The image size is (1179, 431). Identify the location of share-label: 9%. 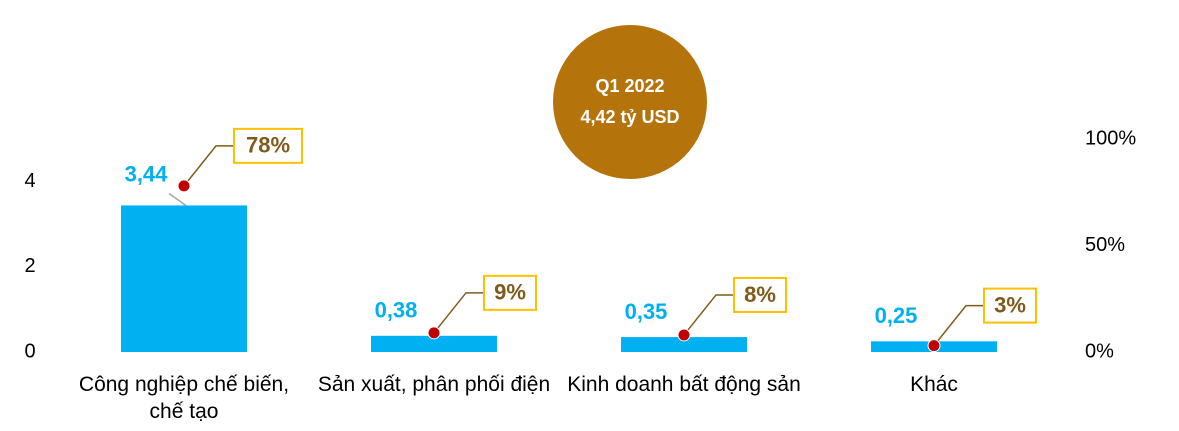
(510, 292).